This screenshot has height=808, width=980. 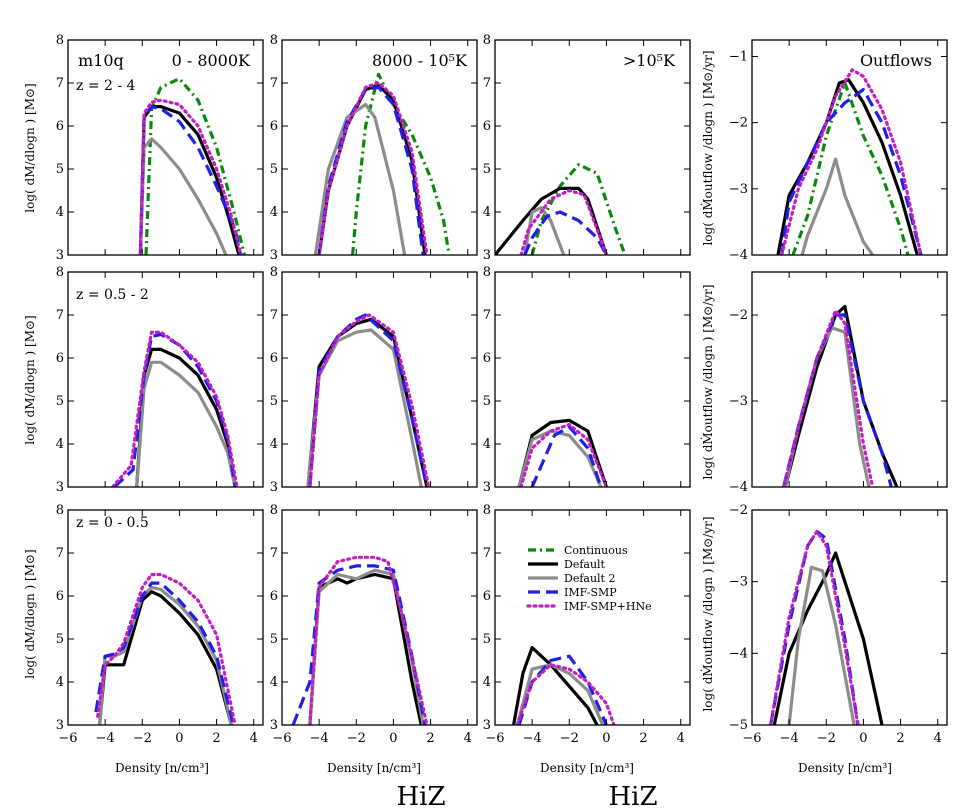 I want to click on legend-label: Default 2, so click(x=589, y=578).